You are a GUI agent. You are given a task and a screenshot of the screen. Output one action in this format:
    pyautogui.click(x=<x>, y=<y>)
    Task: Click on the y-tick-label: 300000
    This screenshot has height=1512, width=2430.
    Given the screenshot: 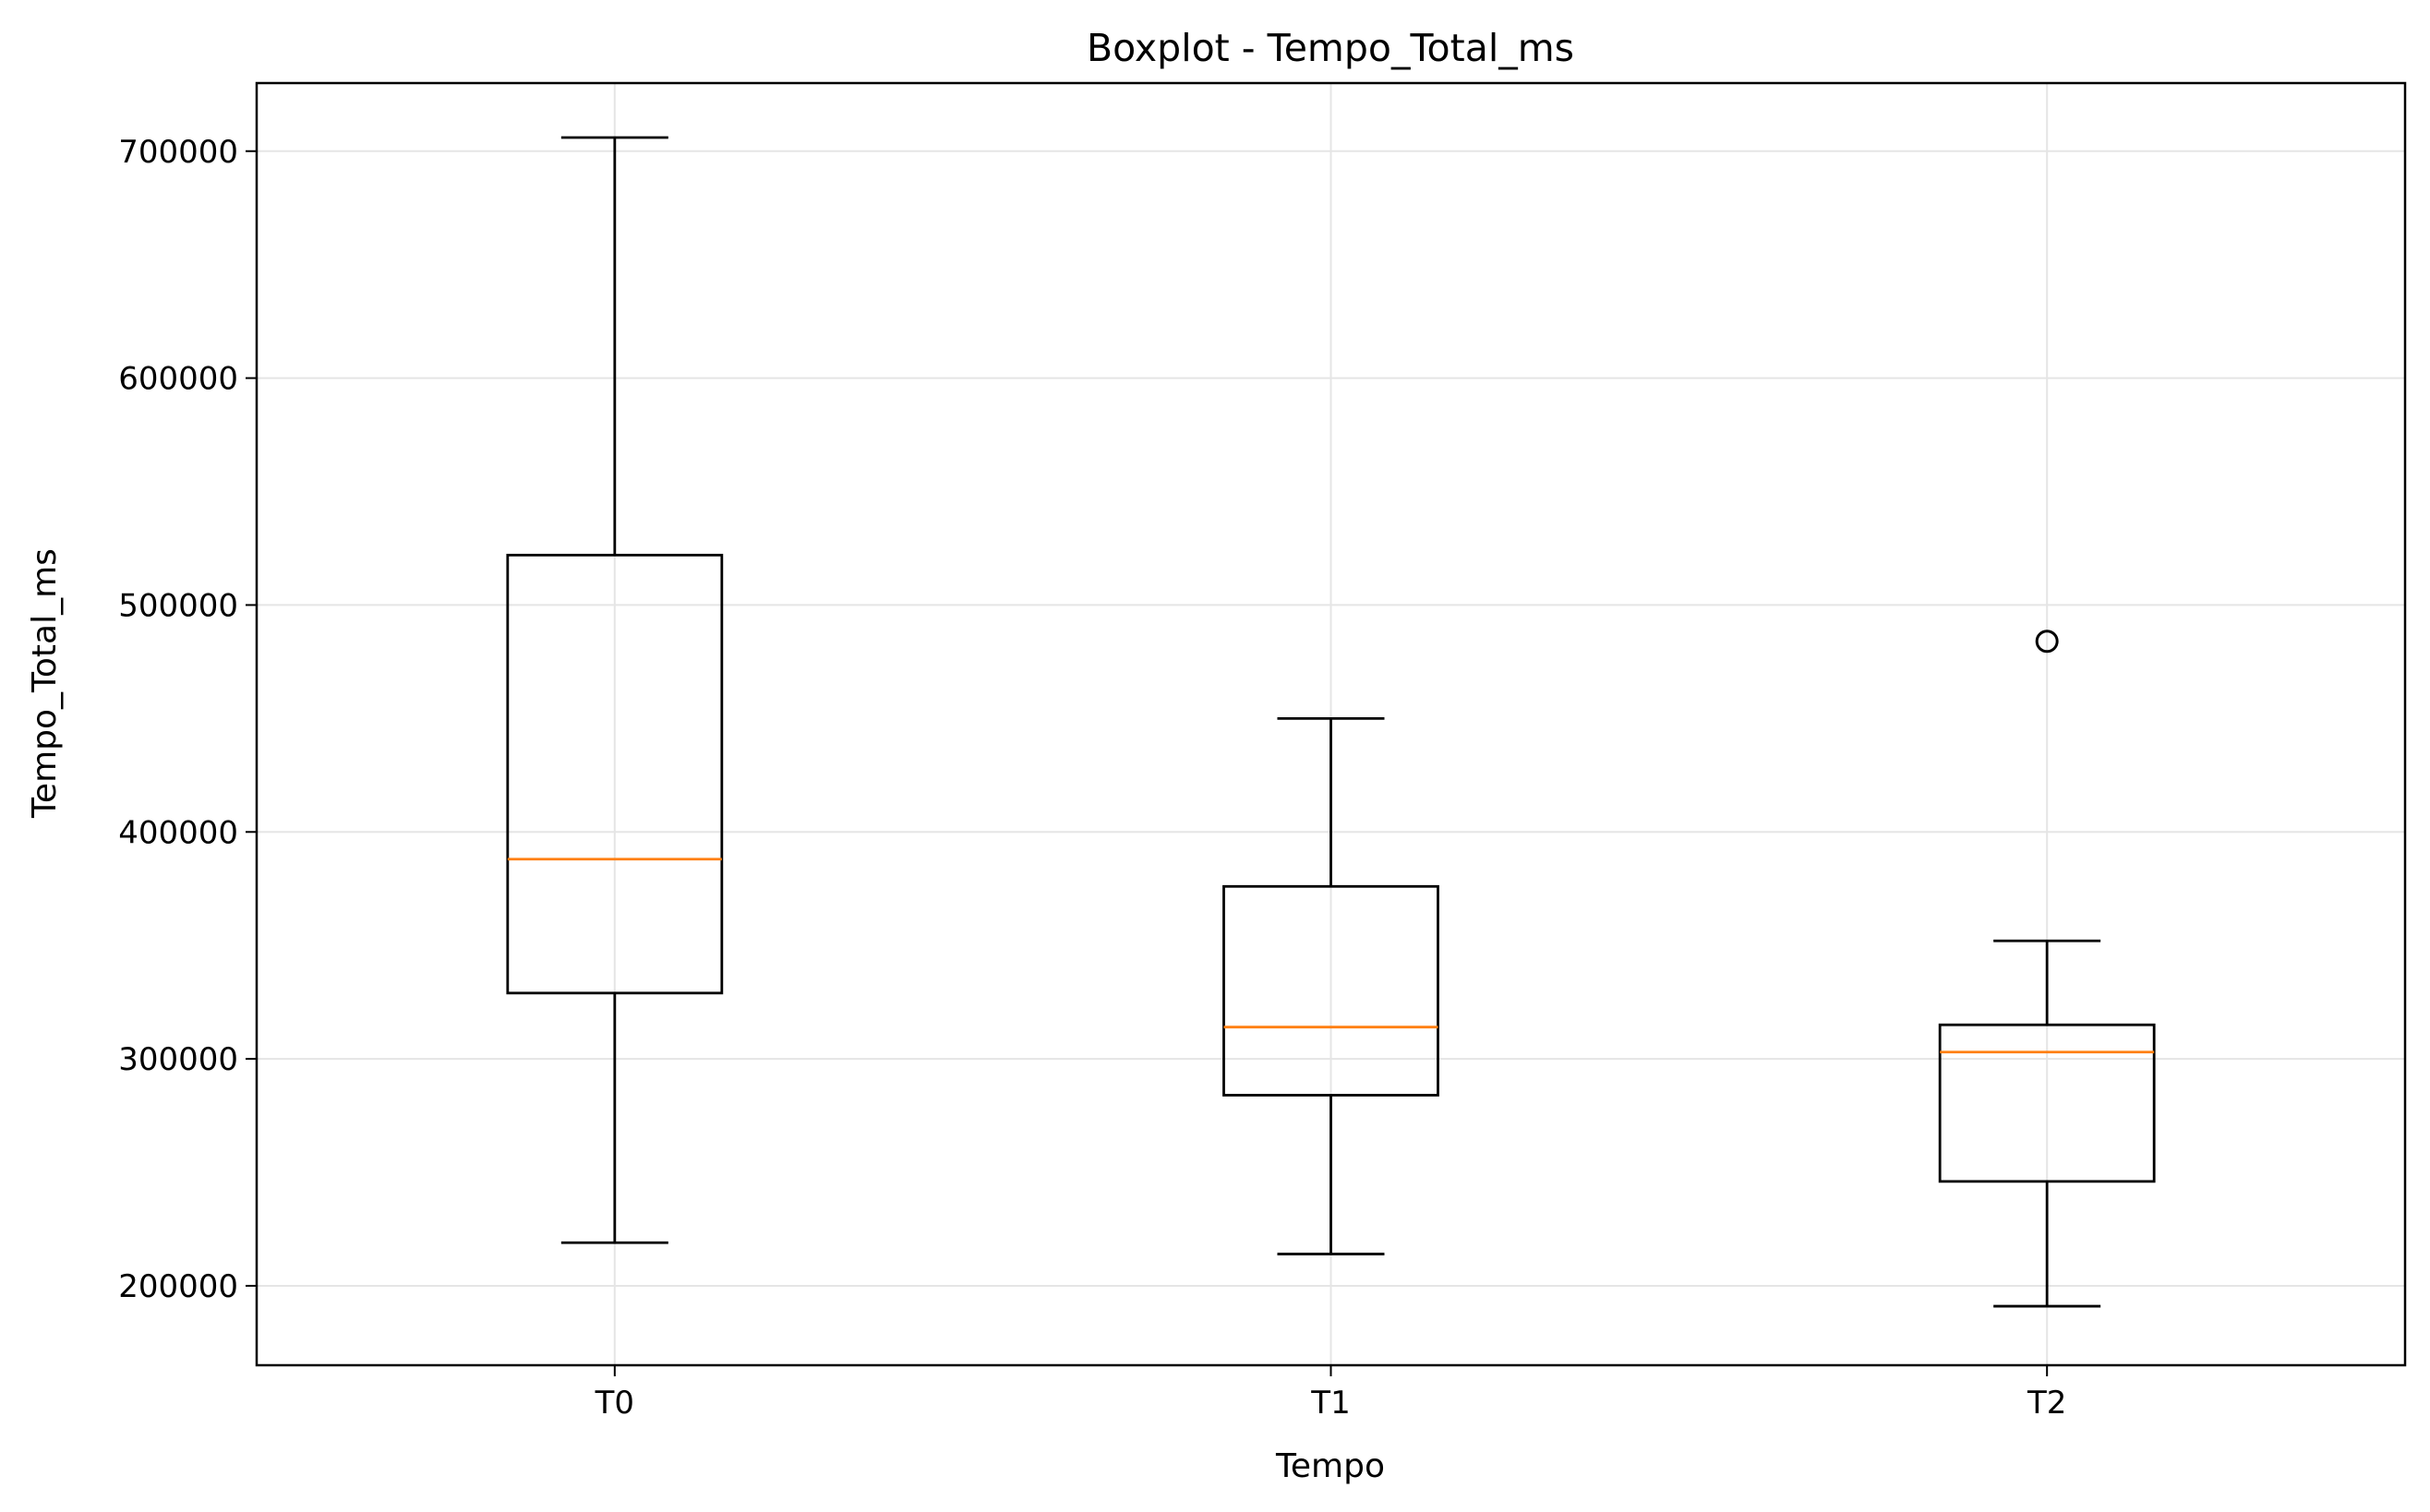 What is the action you would take?
    pyautogui.click(x=178, y=1059)
    